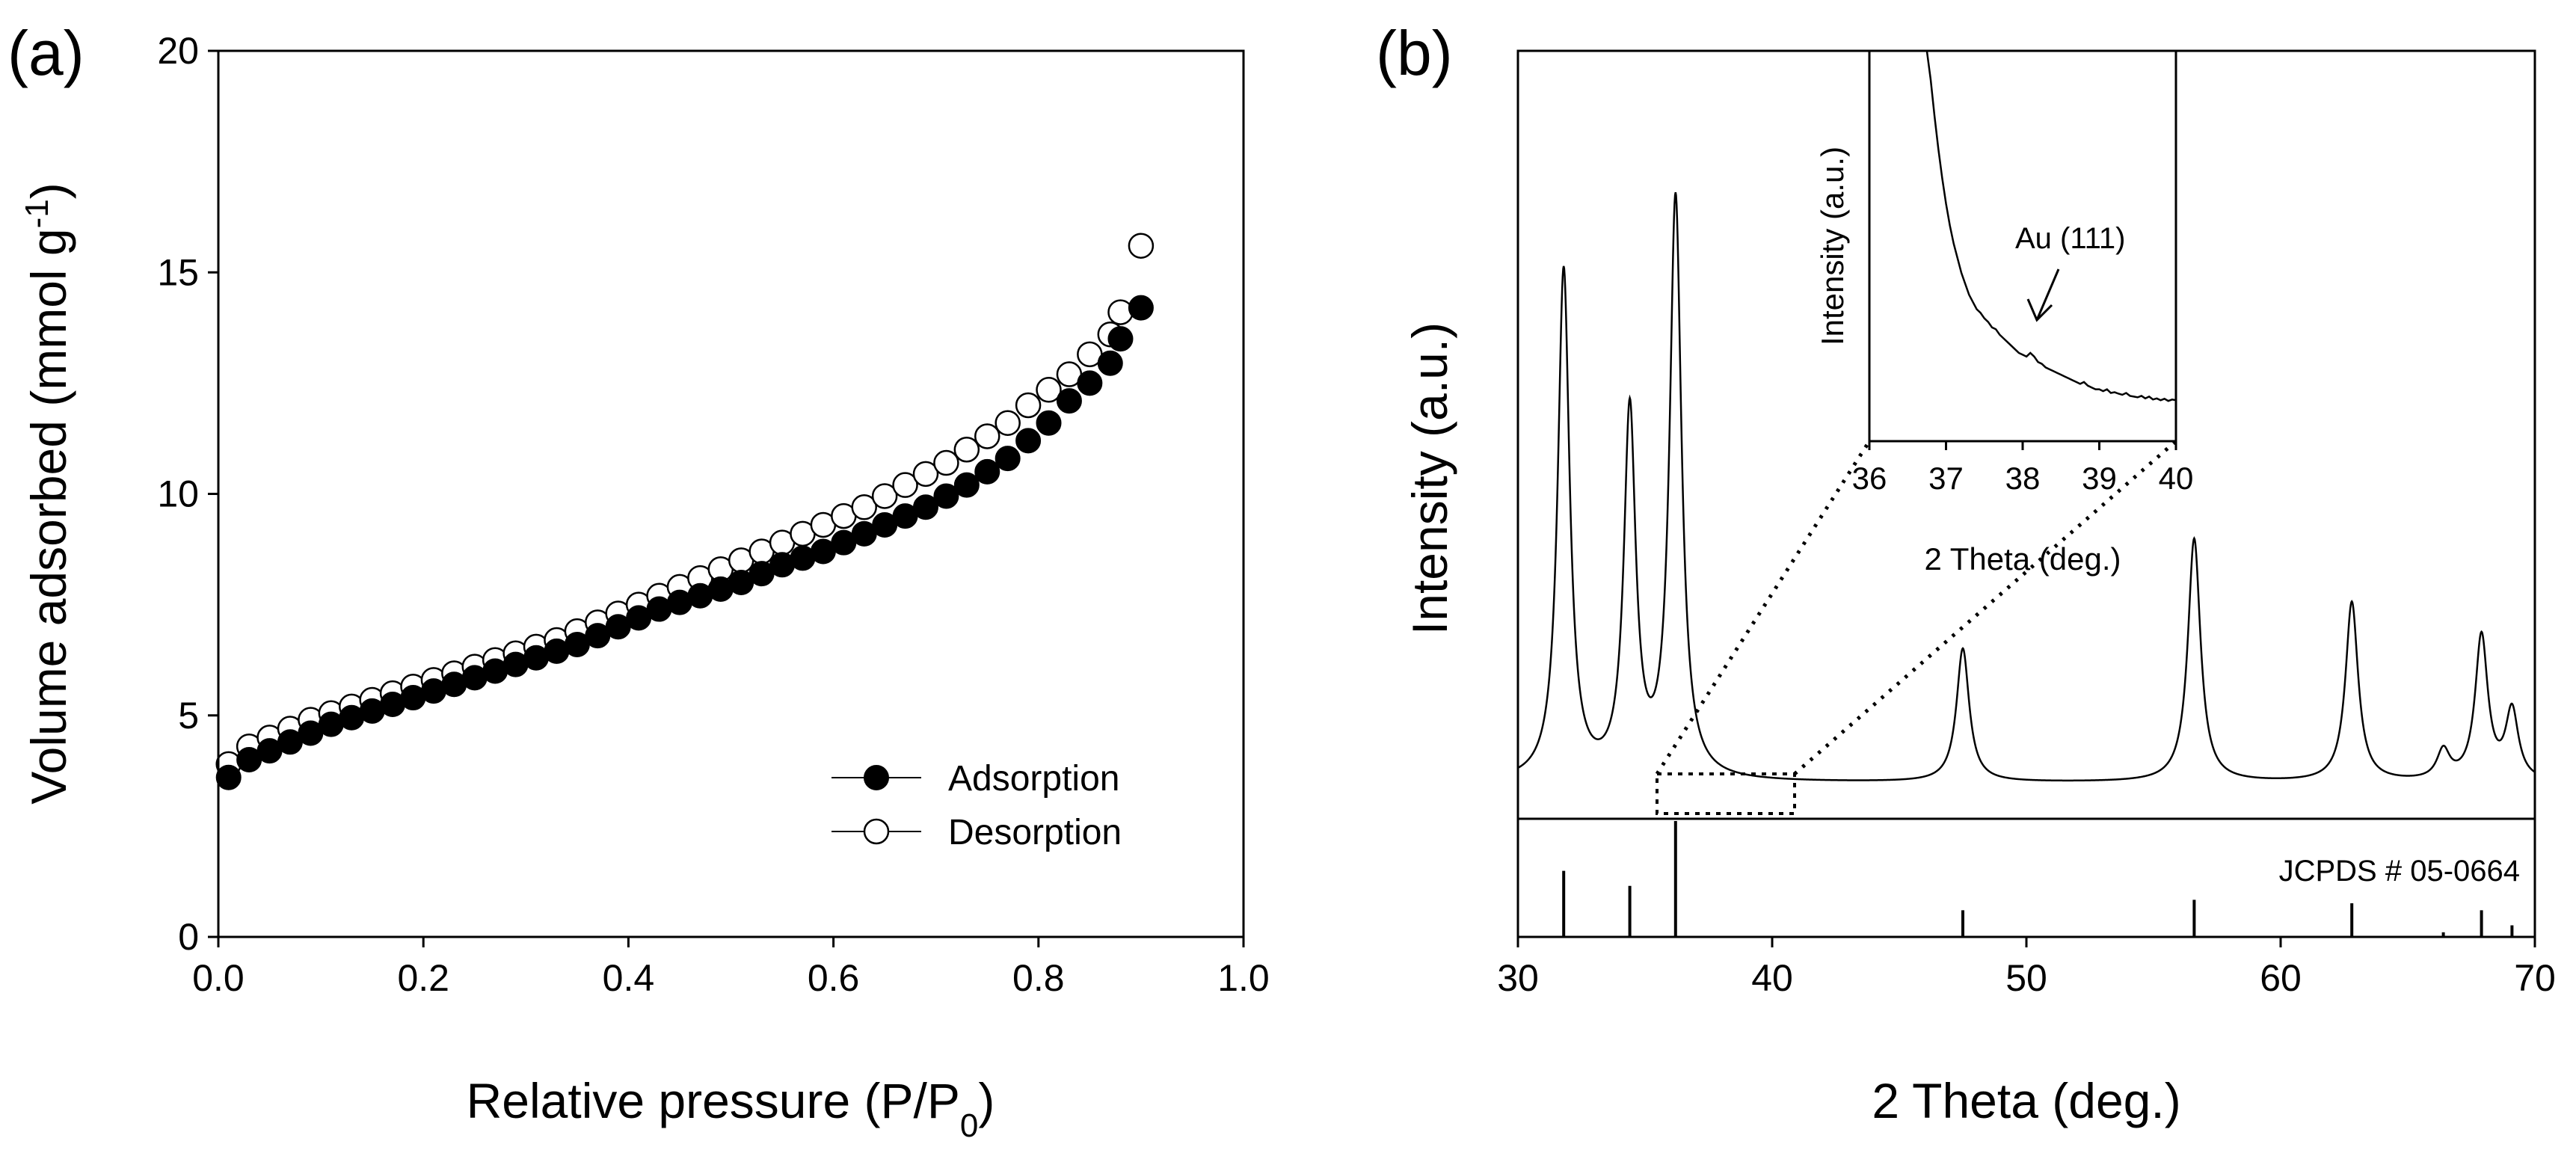 The width and height of the screenshot is (2576, 1159). What do you see at coordinates (2026, 978) in the screenshot?
I see `panel-b-x-tick-label: 50` at bounding box center [2026, 978].